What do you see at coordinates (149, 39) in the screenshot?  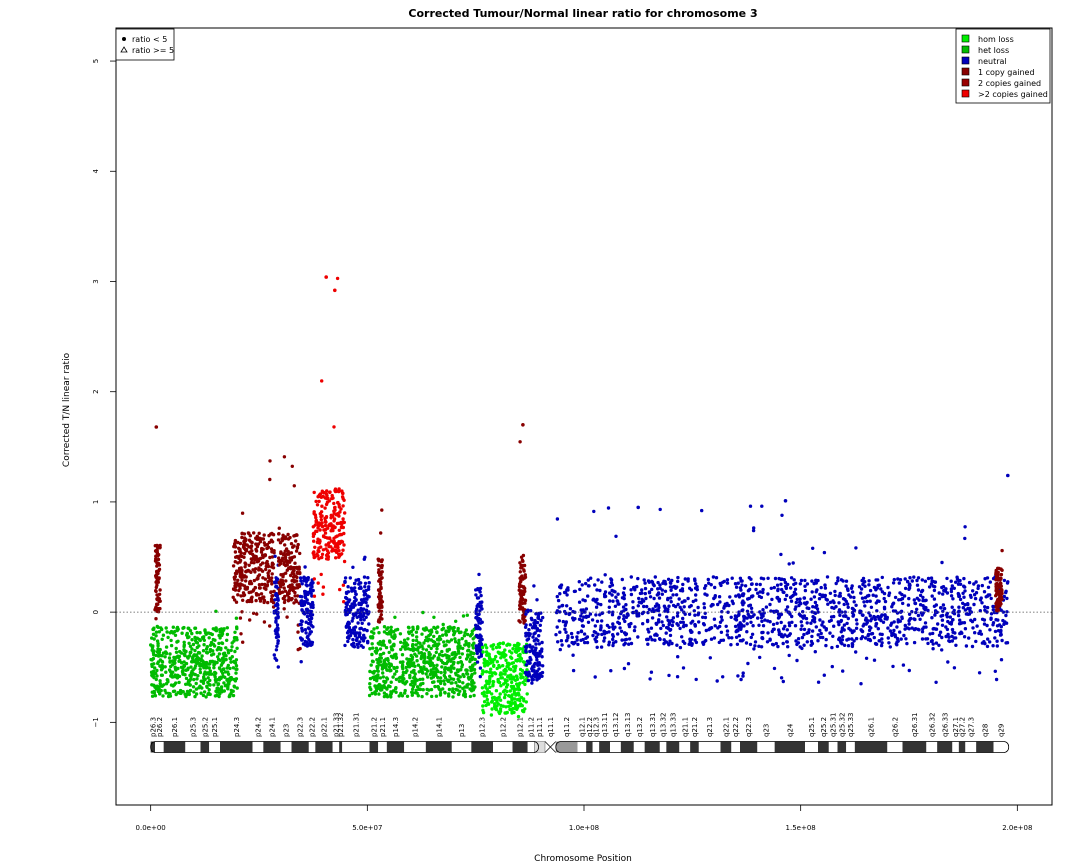 I see `shape-legend-label-circle: ratio < 5` at bounding box center [149, 39].